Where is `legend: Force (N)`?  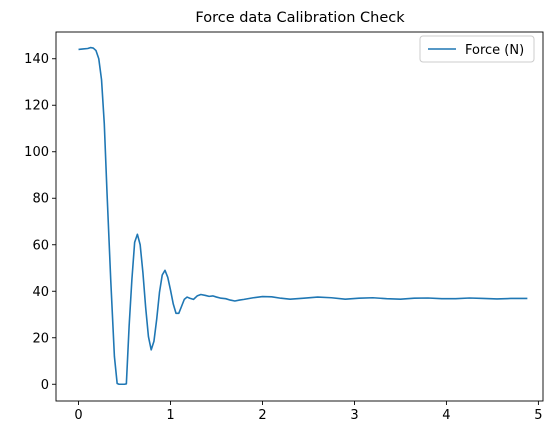 legend: Force (N) is located at coordinates (477, 49).